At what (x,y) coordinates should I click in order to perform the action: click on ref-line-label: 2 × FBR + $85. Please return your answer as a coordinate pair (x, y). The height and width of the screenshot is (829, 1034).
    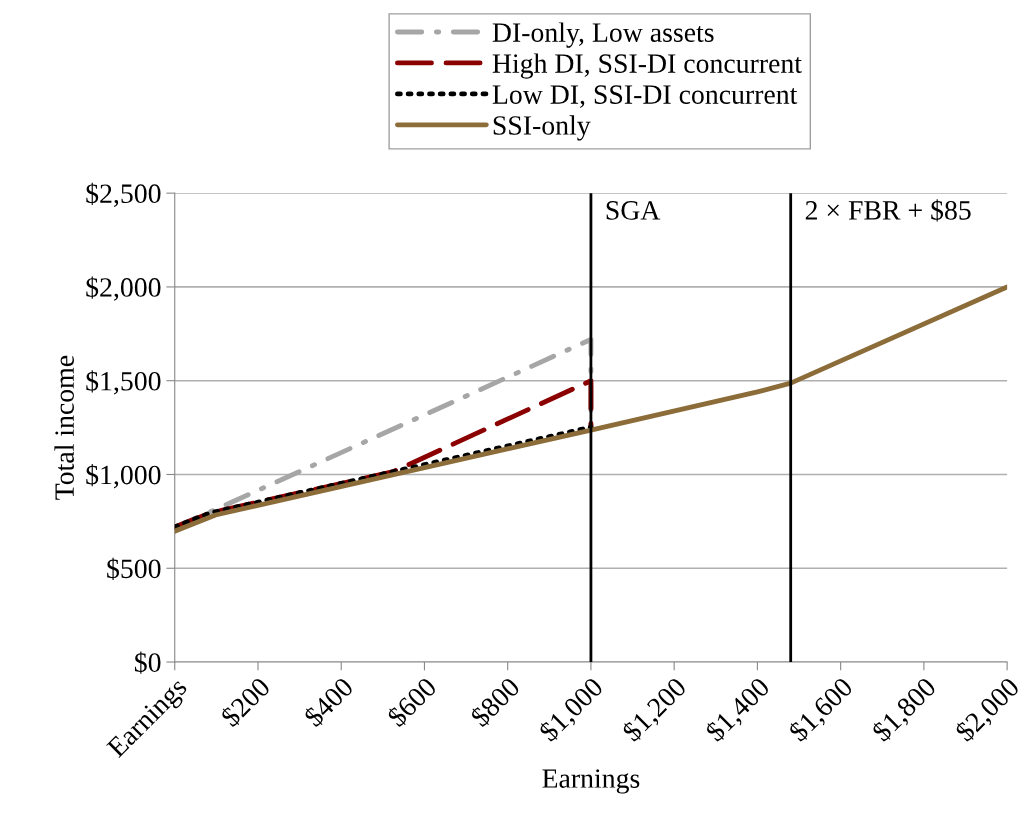
    Looking at the image, I should click on (888, 210).